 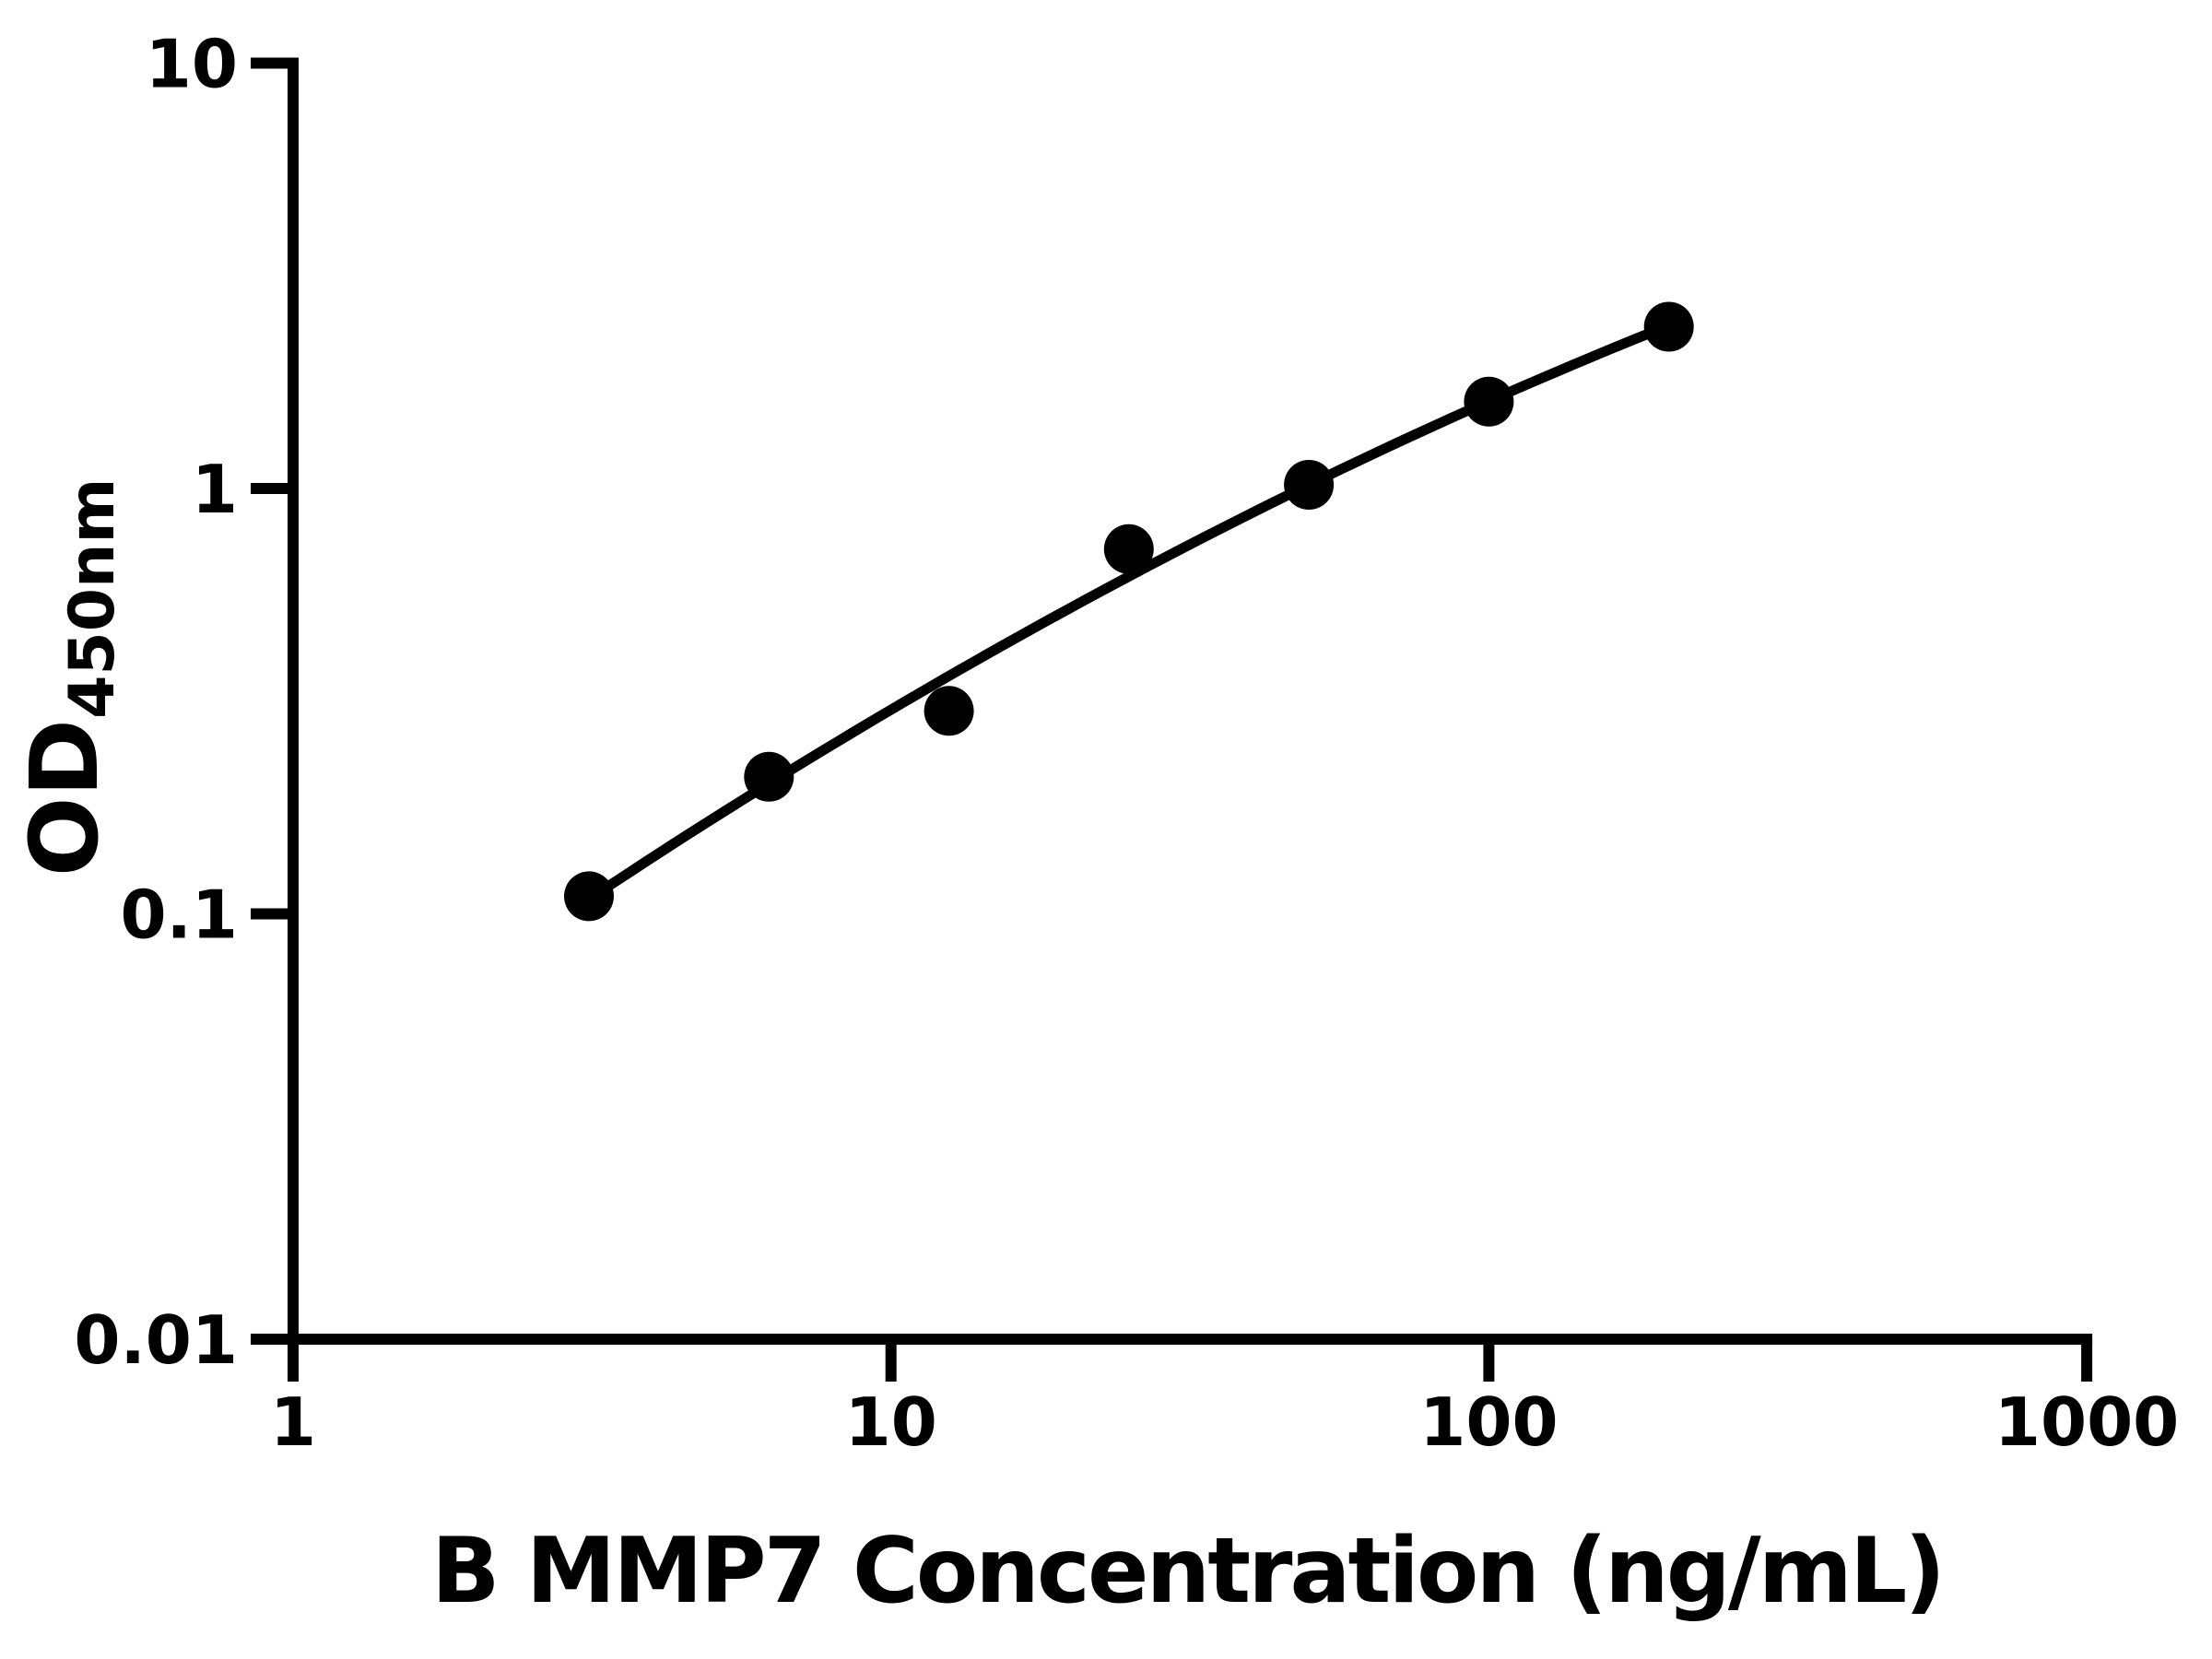 I want to click on y-axis-title-subscript: 450nm, so click(x=92, y=598).